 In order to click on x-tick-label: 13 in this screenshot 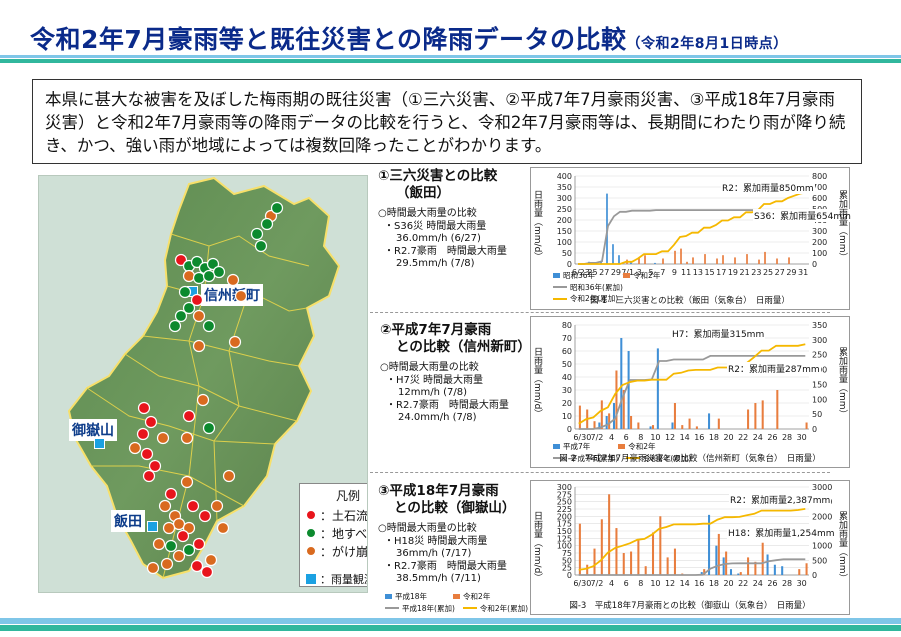, I will do `click(698, 272)`.